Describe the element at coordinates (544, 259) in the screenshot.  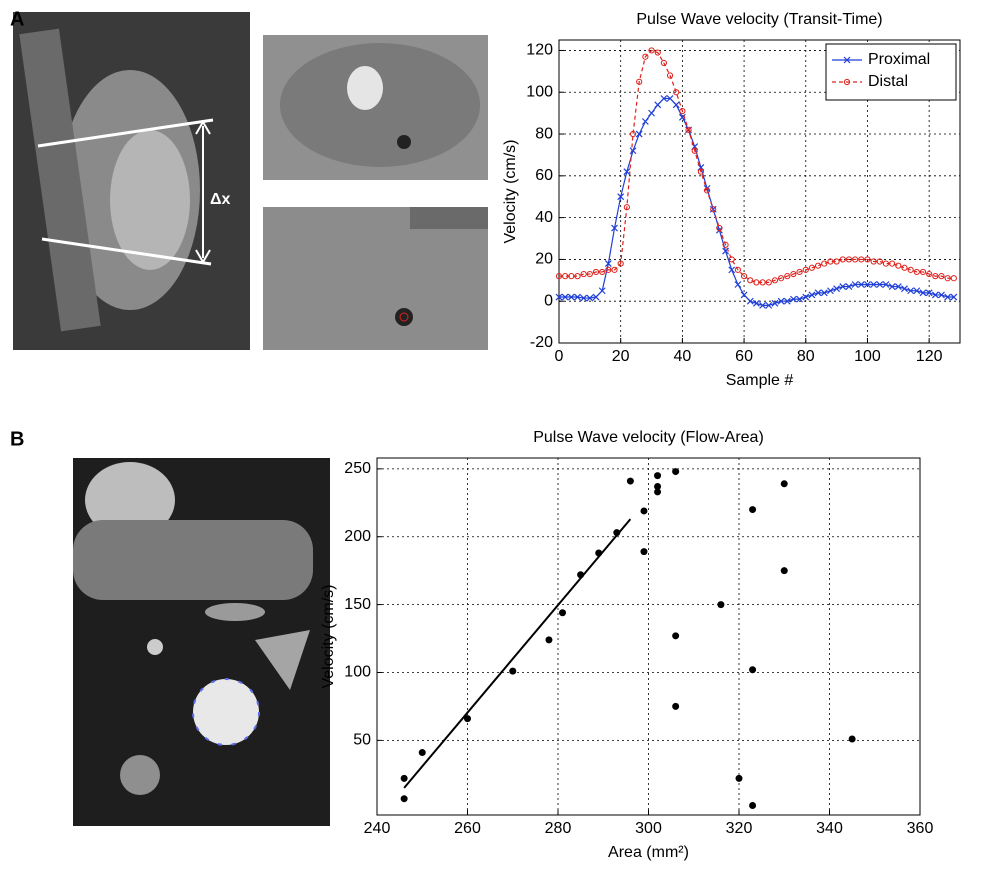
I see `y-tick-label: 20` at that location.